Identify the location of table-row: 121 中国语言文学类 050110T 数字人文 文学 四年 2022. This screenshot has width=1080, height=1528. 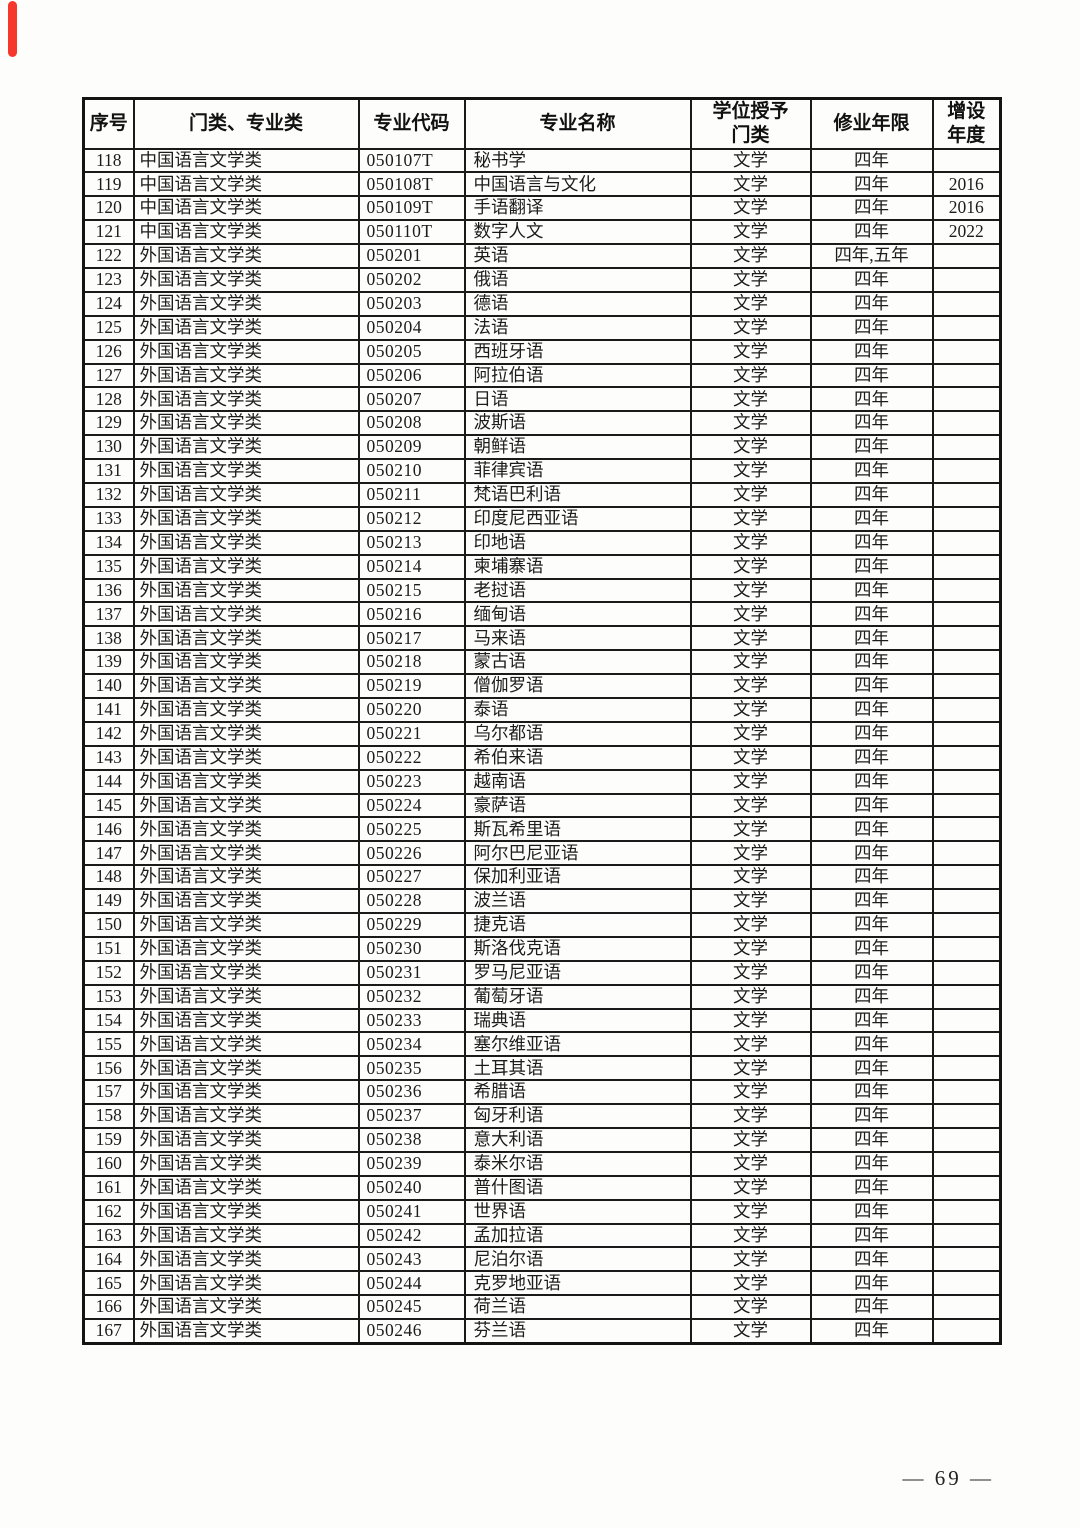
(542, 232).